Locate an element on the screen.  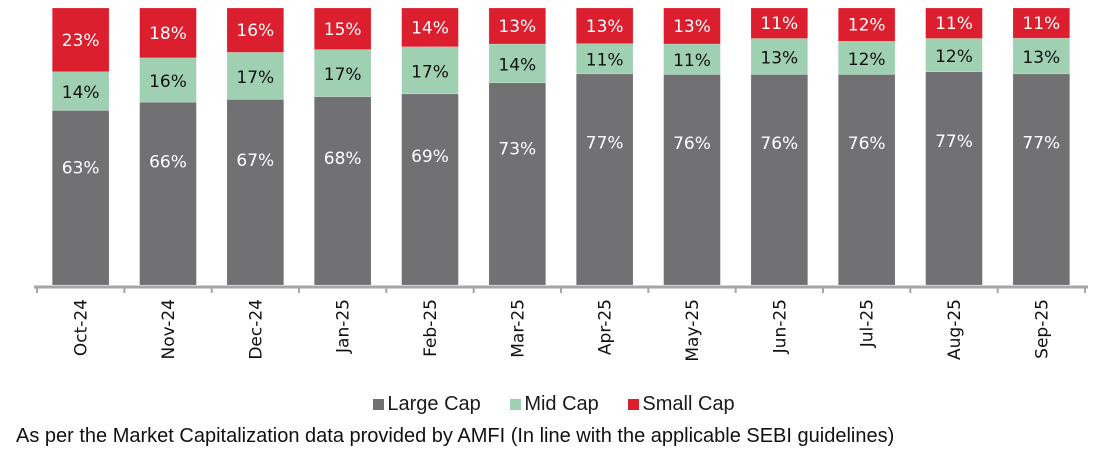
x-tick-label: Aug-25 is located at coordinates (955, 329).